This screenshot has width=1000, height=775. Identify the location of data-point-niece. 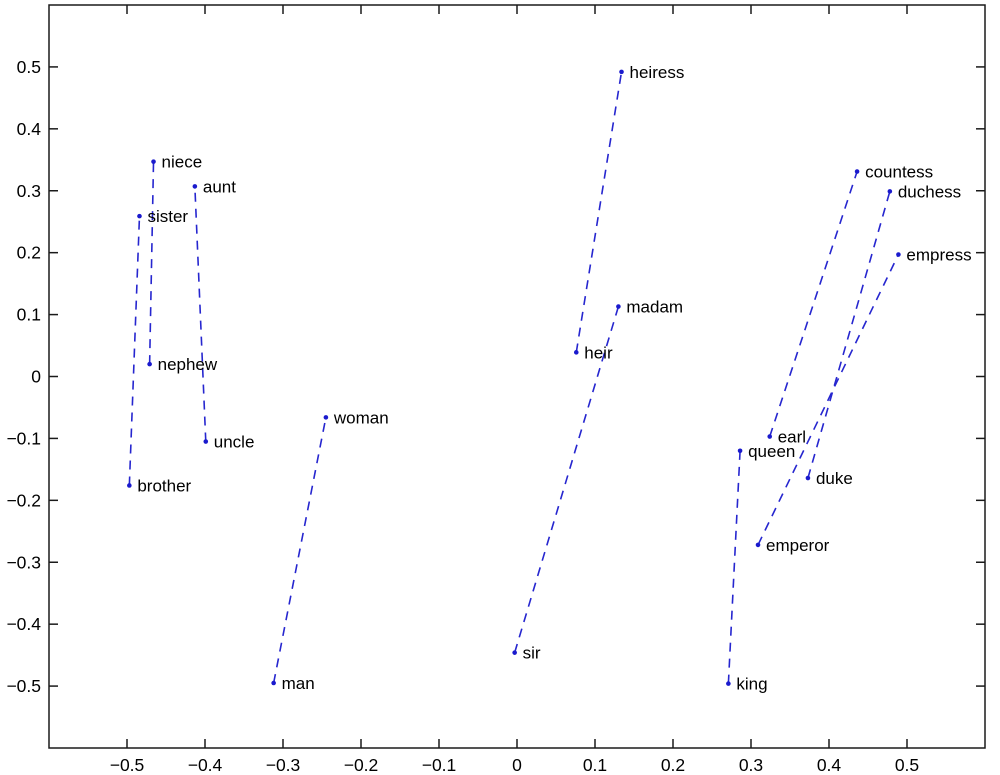
(153, 161).